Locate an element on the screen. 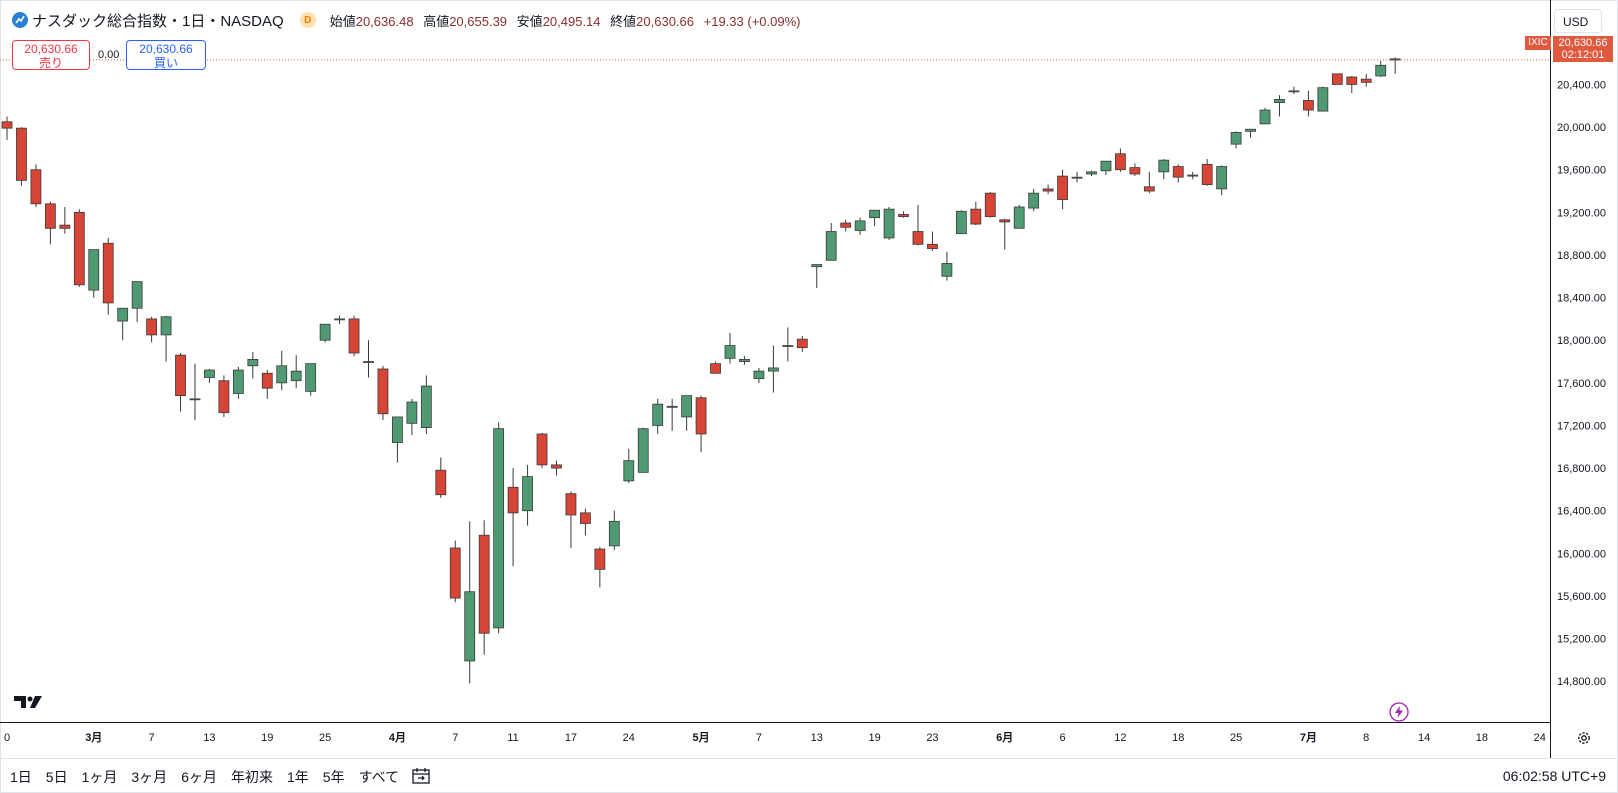 This screenshot has width=1618, height=793. price-tick-label: 16,800.00 is located at coordinates (1581, 469).